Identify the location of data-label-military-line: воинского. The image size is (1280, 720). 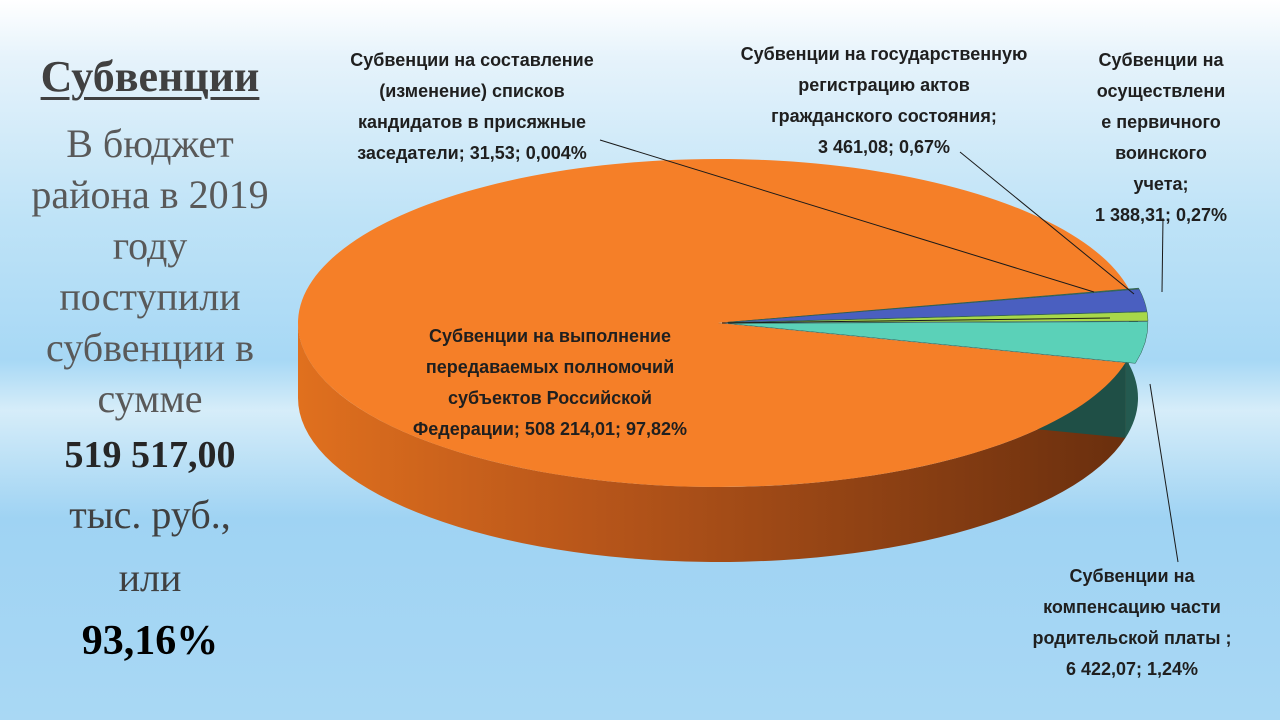
(1161, 153).